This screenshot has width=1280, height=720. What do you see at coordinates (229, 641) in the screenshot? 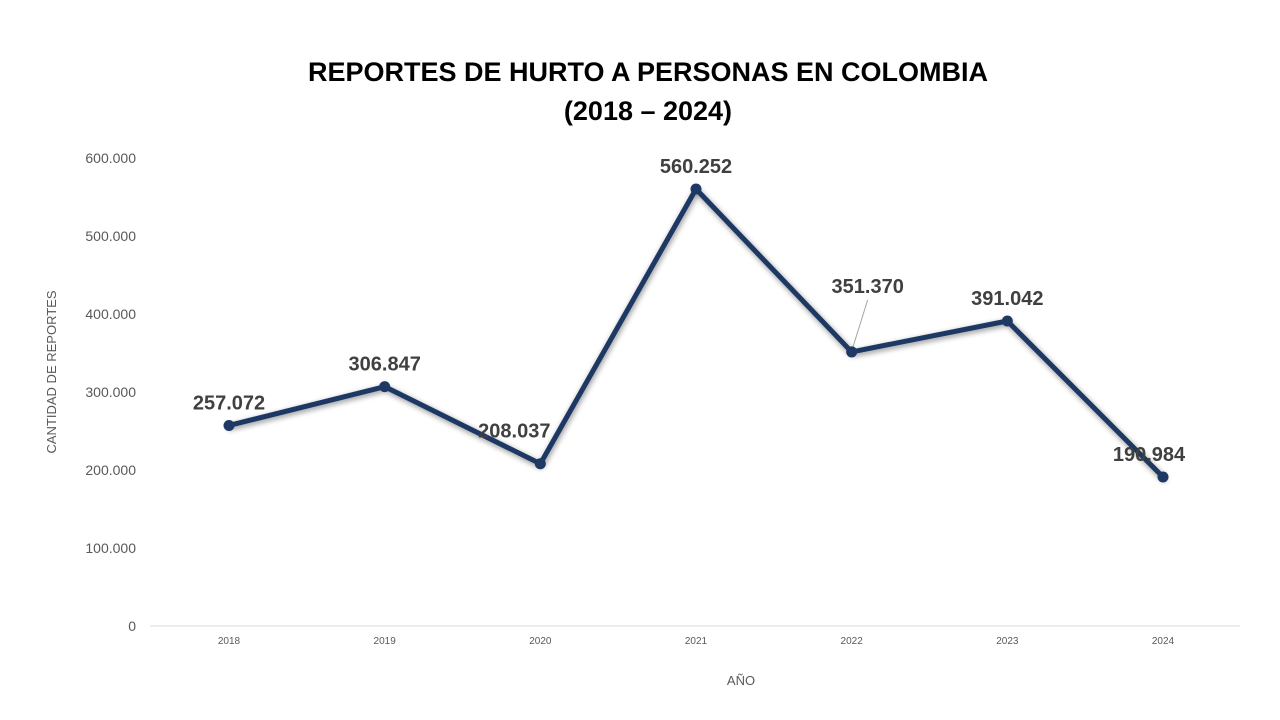
I see `x-tick-label: 2018` at bounding box center [229, 641].